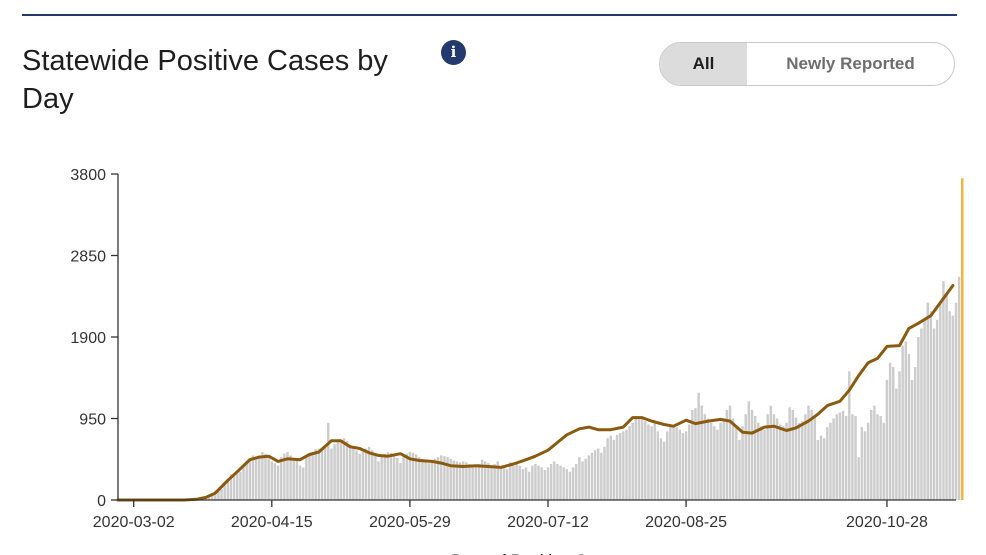 This screenshot has width=986, height=555. I want to click on toggle-all-button: All, so click(703, 64).